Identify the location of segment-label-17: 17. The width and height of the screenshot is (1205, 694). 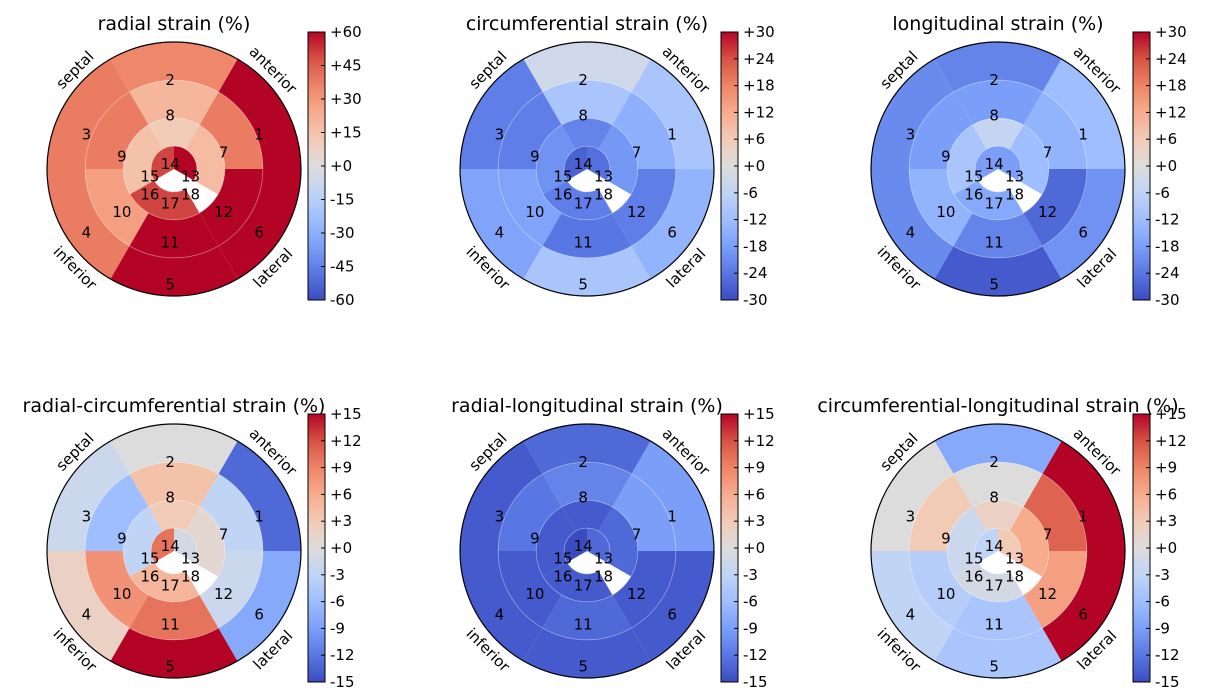
(994, 585).